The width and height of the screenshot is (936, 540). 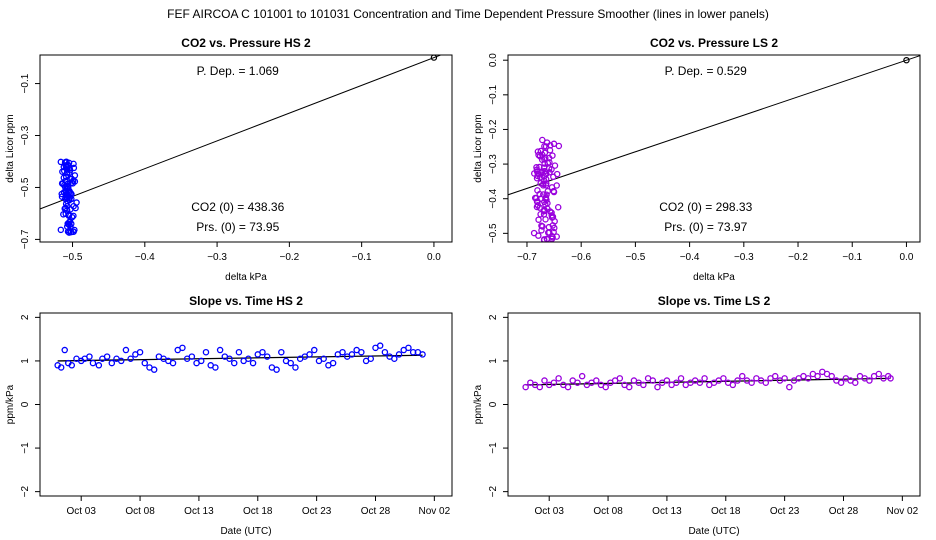 I want to click on panel-title: CO2 vs. Pressure LS 2, so click(x=714, y=43).